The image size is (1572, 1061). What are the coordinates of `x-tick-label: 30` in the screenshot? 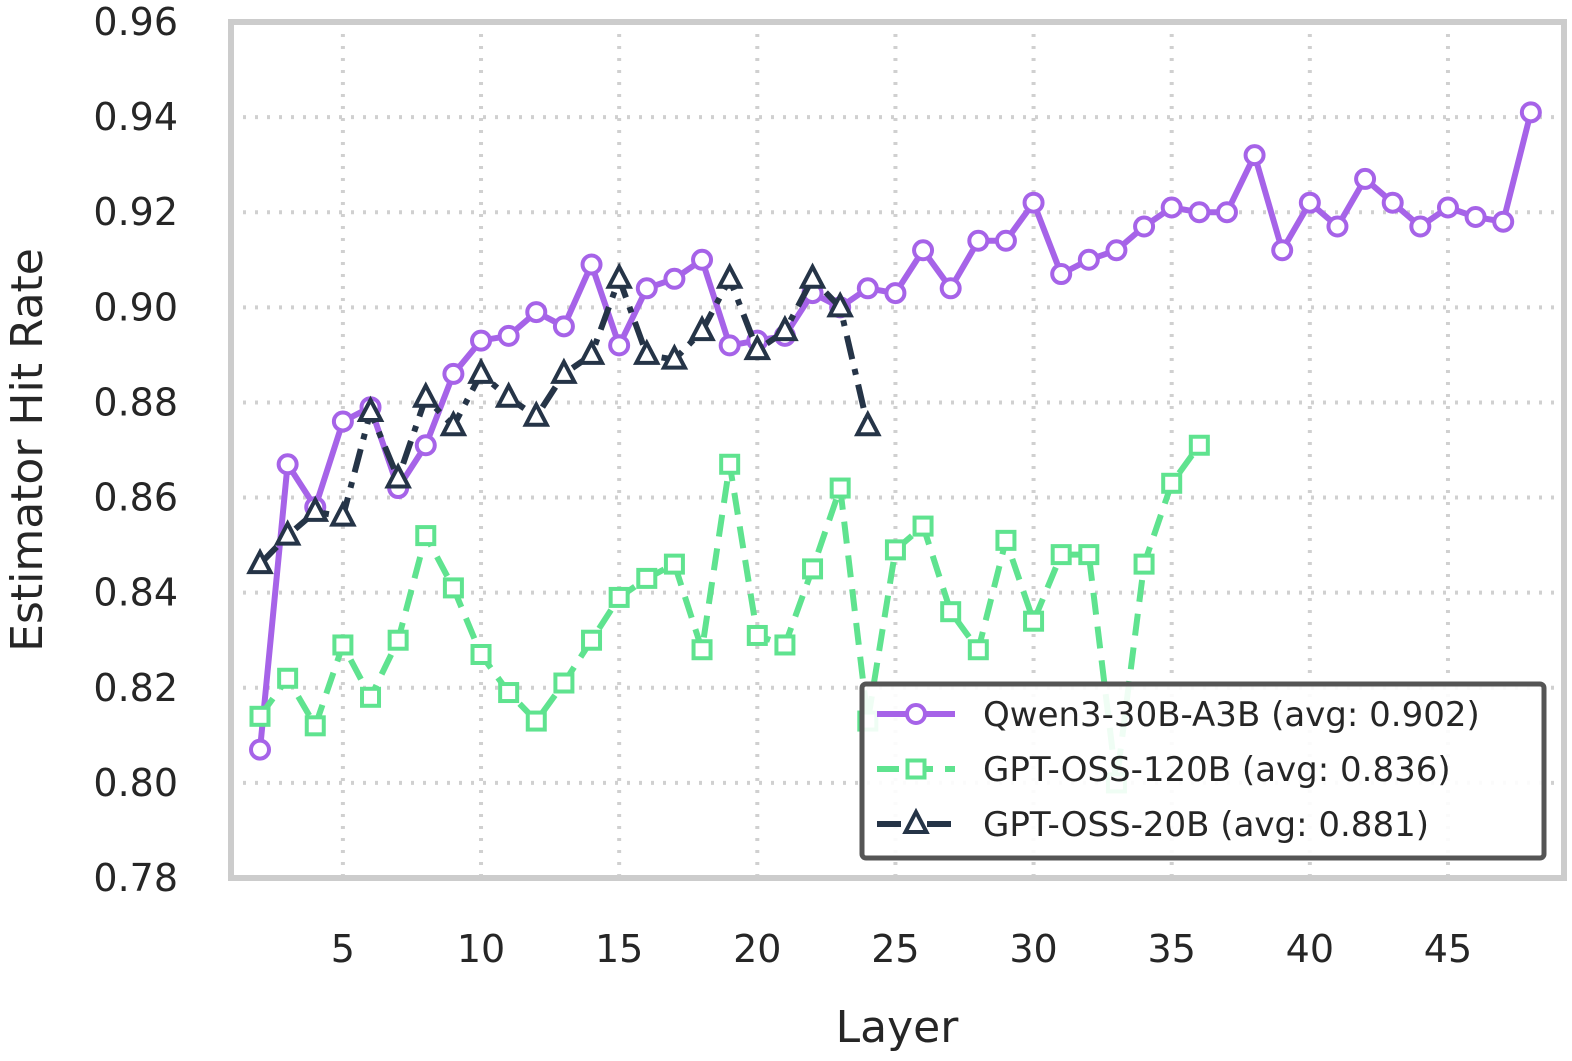 It's located at (1033, 949).